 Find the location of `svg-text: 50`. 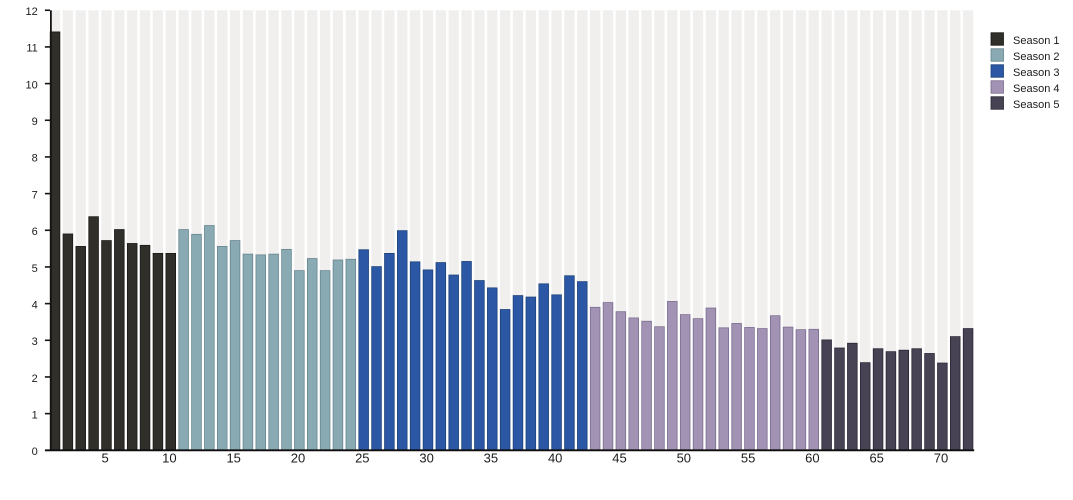

svg-text: 50 is located at coordinates (684, 458).